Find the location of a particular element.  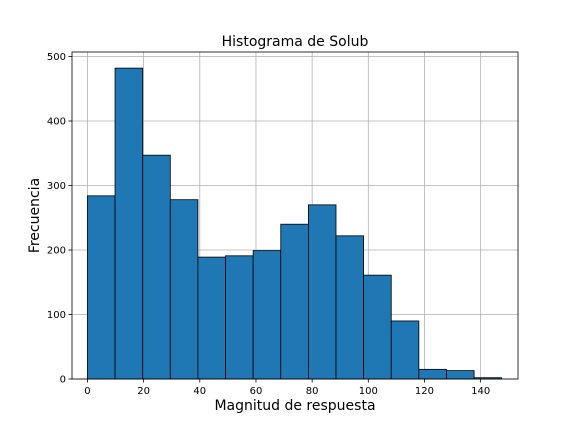

x-tick-label: 40 is located at coordinates (199, 391).